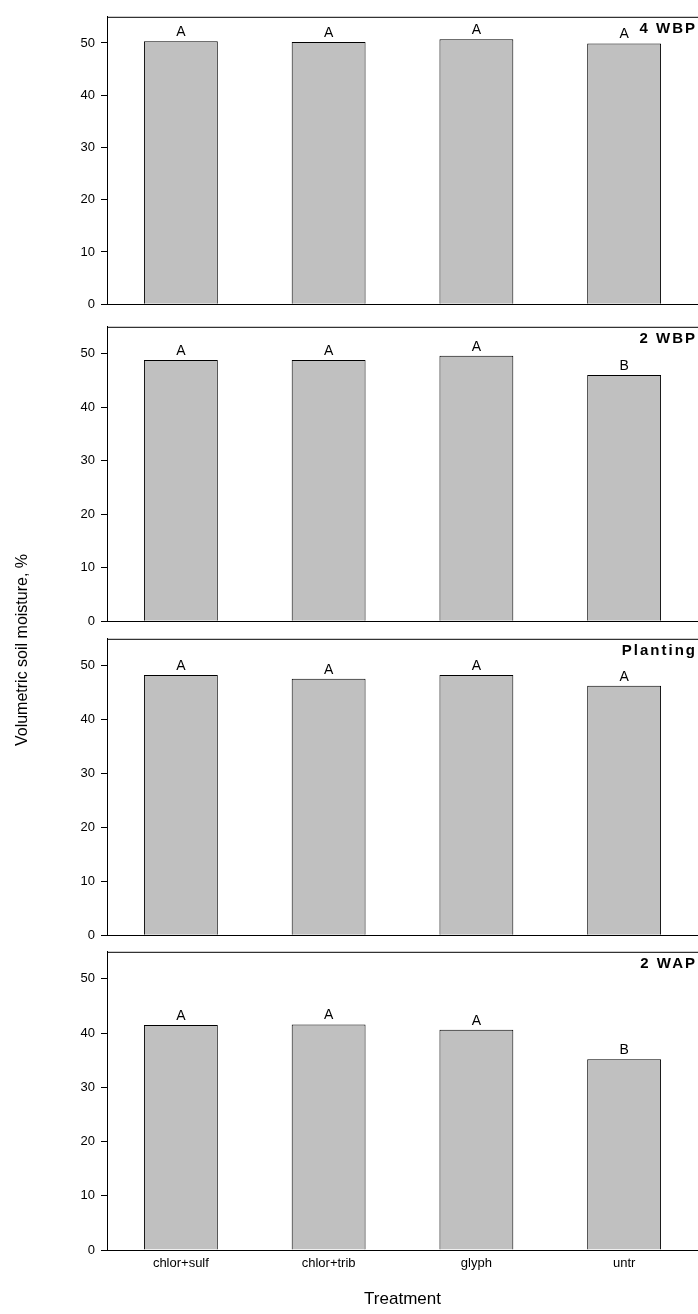 This screenshot has width=698, height=1314. What do you see at coordinates (659, 650) in the screenshot?
I see `chart-title: Planting` at bounding box center [659, 650].